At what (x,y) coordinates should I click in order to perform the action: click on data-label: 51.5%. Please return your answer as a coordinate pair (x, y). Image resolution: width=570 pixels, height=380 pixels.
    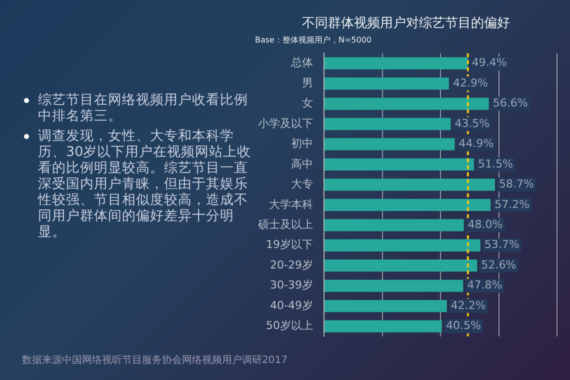
    Looking at the image, I should click on (495, 163).